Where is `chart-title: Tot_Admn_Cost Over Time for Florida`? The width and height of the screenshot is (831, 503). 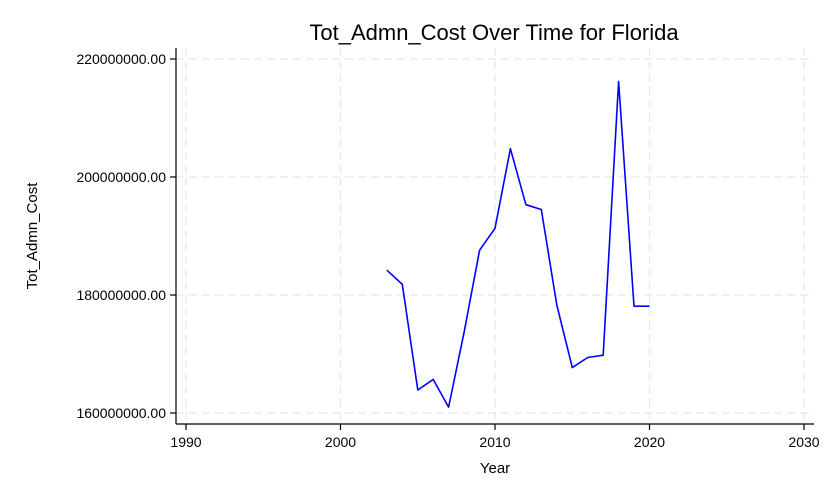
chart-title: Tot_Admn_Cost Over Time for Florida is located at coordinates (494, 32).